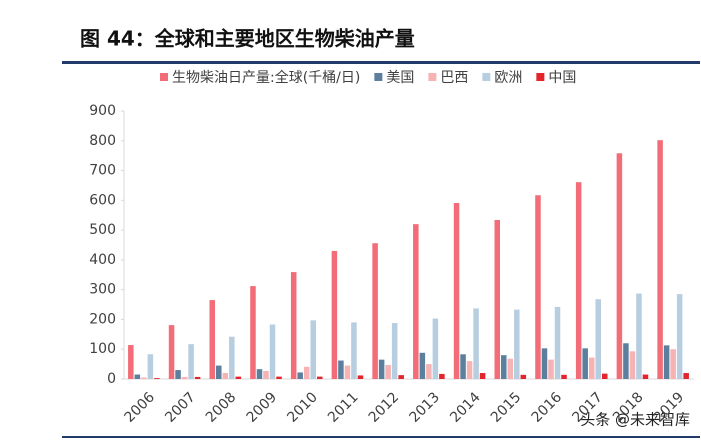 The height and width of the screenshot is (441, 701). What do you see at coordinates (266, 77) in the screenshot?
I see `legend-label: 生物柴油日产量:全球(千桶/日)` at bounding box center [266, 77].